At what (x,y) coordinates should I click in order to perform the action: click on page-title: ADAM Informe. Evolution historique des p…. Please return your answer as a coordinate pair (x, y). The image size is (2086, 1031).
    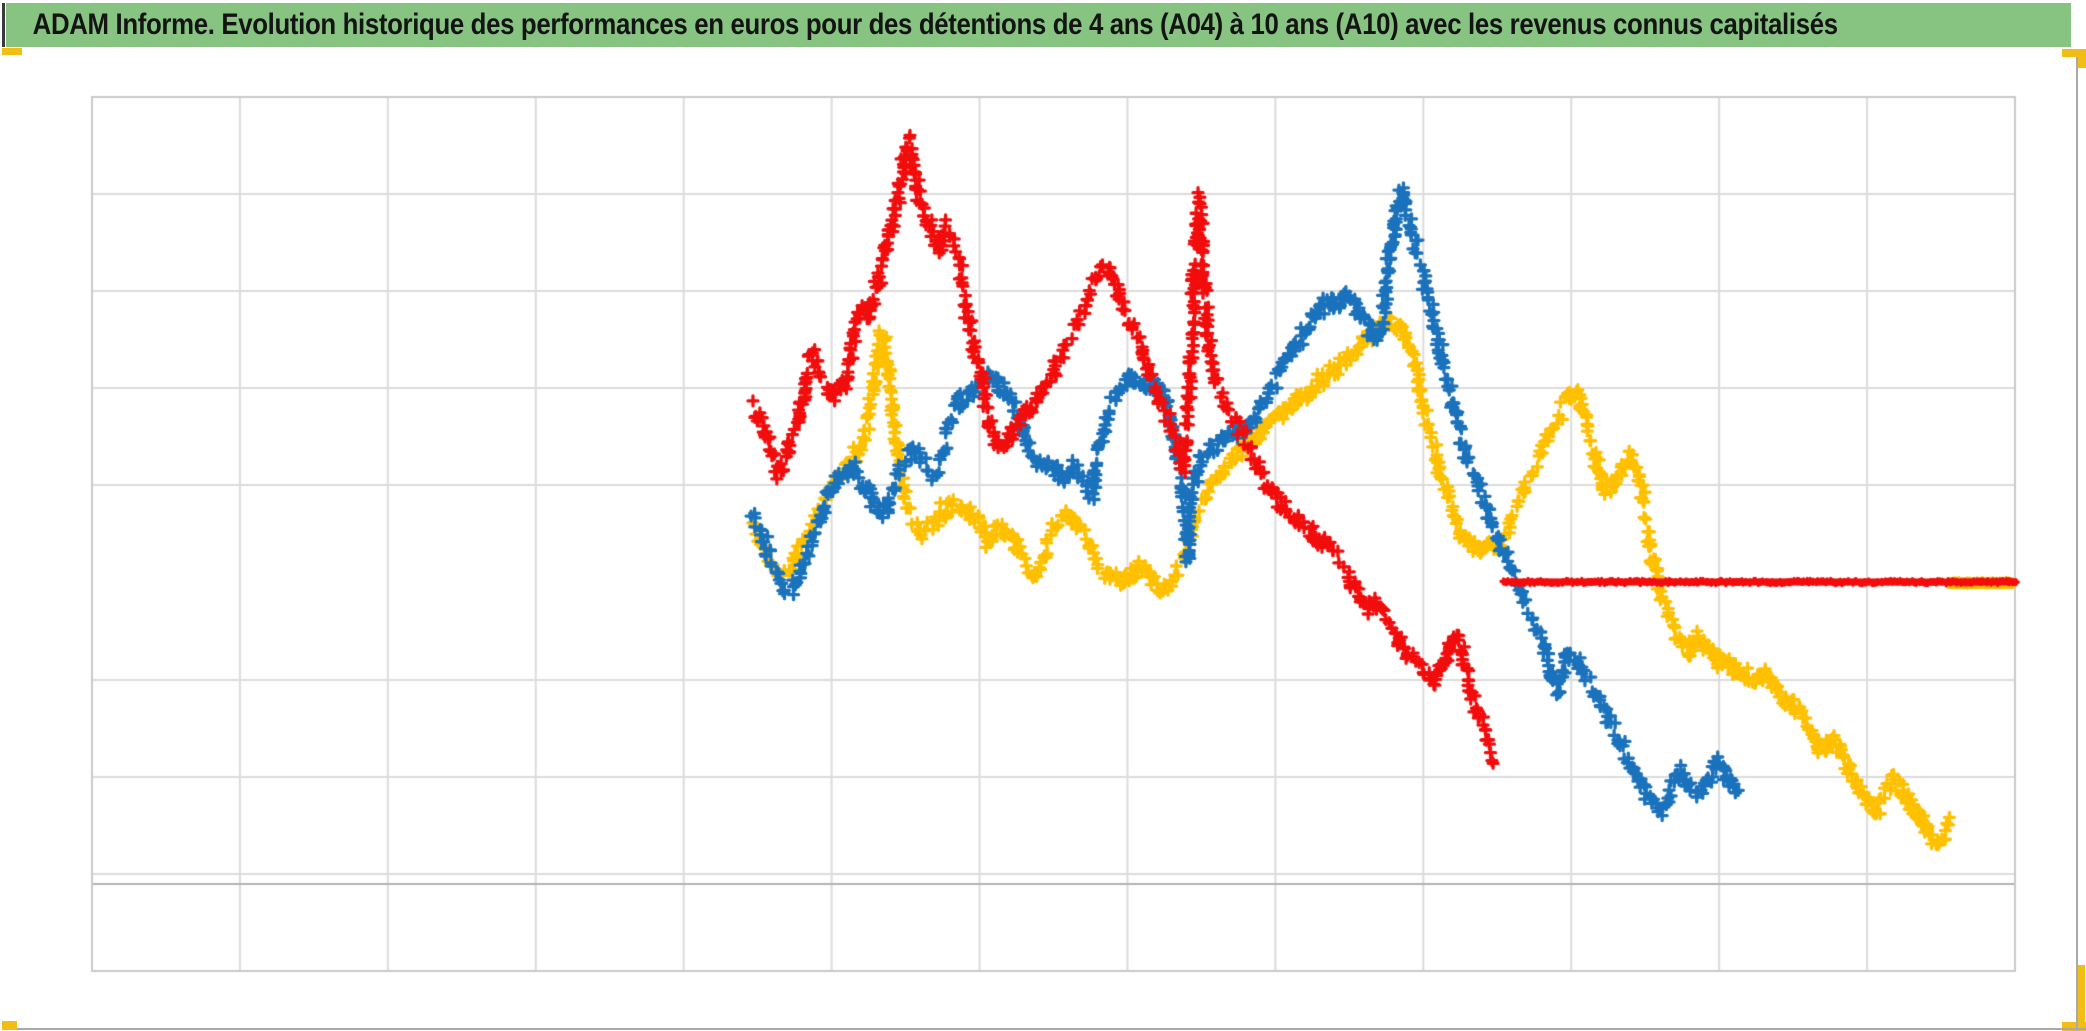
    Looking at the image, I should click on (935, 24).